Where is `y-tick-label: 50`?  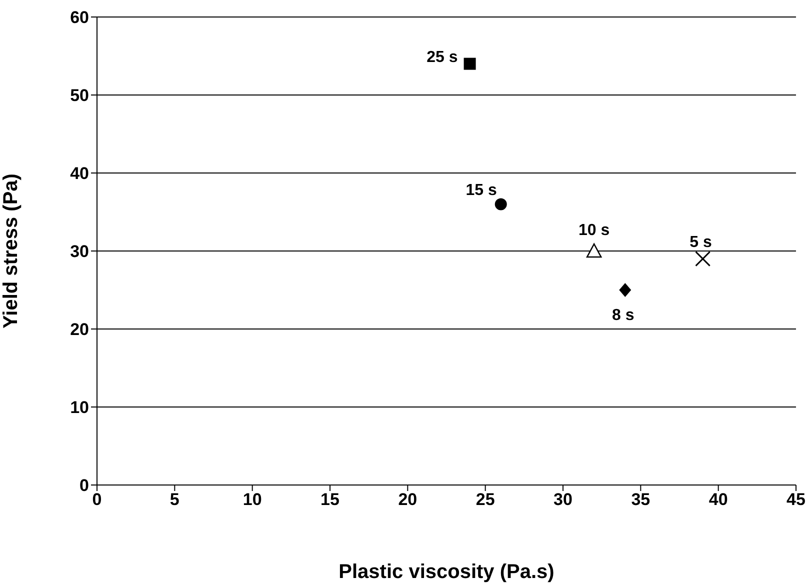 y-tick-label: 50 is located at coordinates (79, 96).